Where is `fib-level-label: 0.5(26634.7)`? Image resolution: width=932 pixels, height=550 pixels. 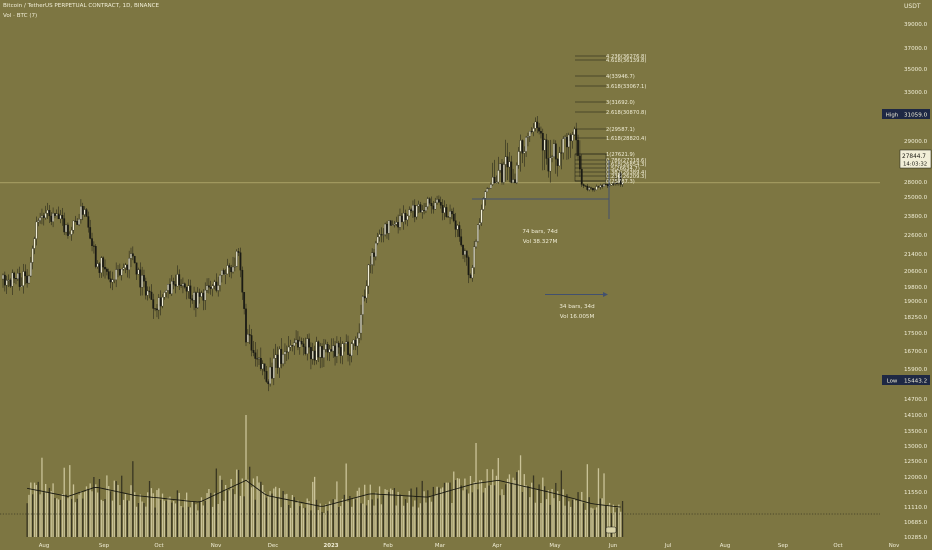 fib-level-label: 0.5(26634.7) is located at coordinates (623, 169).